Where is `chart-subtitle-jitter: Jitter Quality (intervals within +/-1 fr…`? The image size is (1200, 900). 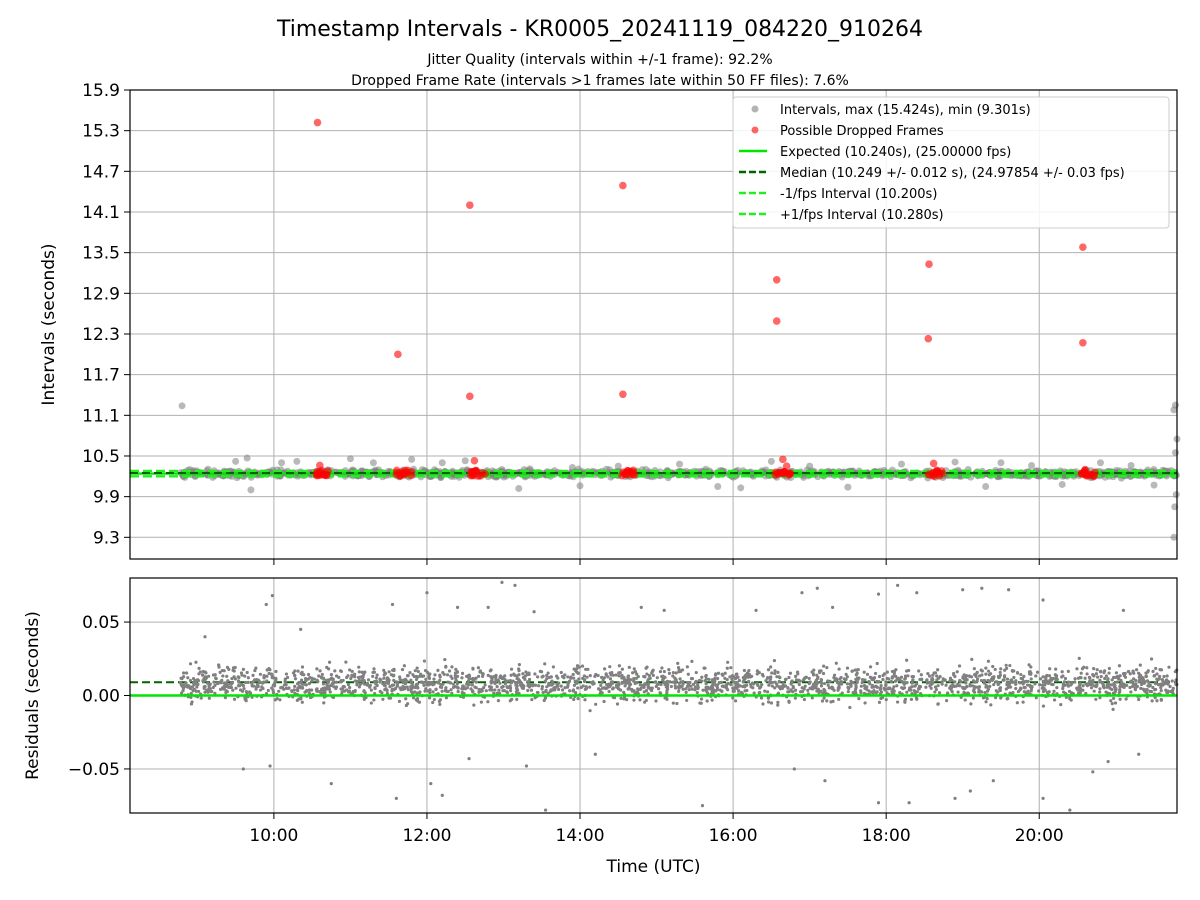
chart-subtitle-jitter: Jitter Quality (intervals within +/-1 fr… is located at coordinates (599, 60).